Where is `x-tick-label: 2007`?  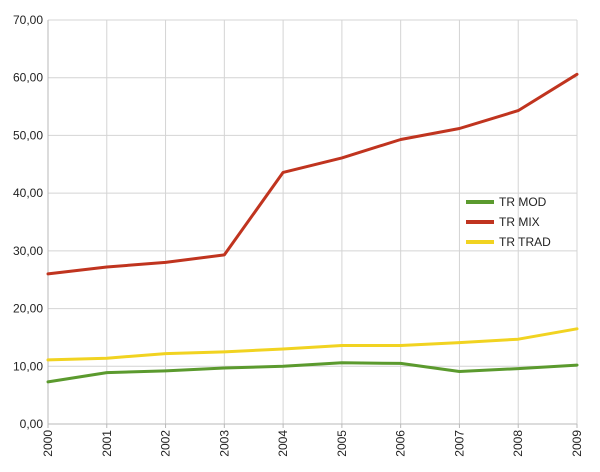 x-tick-label: 2007 is located at coordinates (459, 443).